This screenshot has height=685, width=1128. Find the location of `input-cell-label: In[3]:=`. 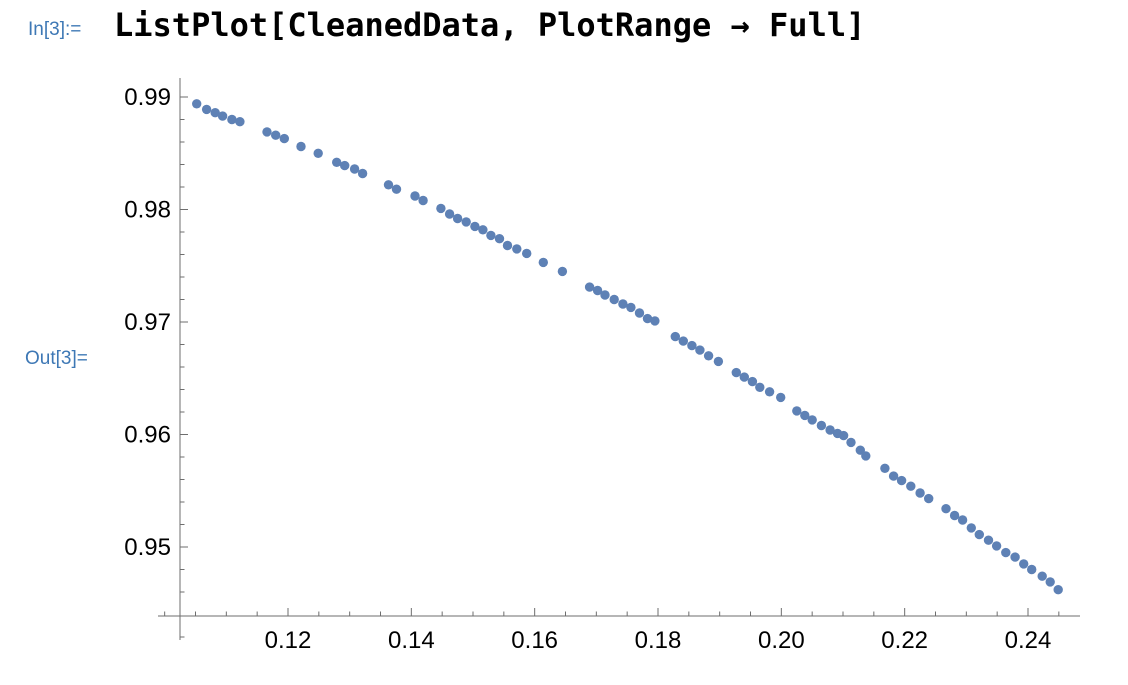

input-cell-label: In[3]:= is located at coordinates (55, 29).